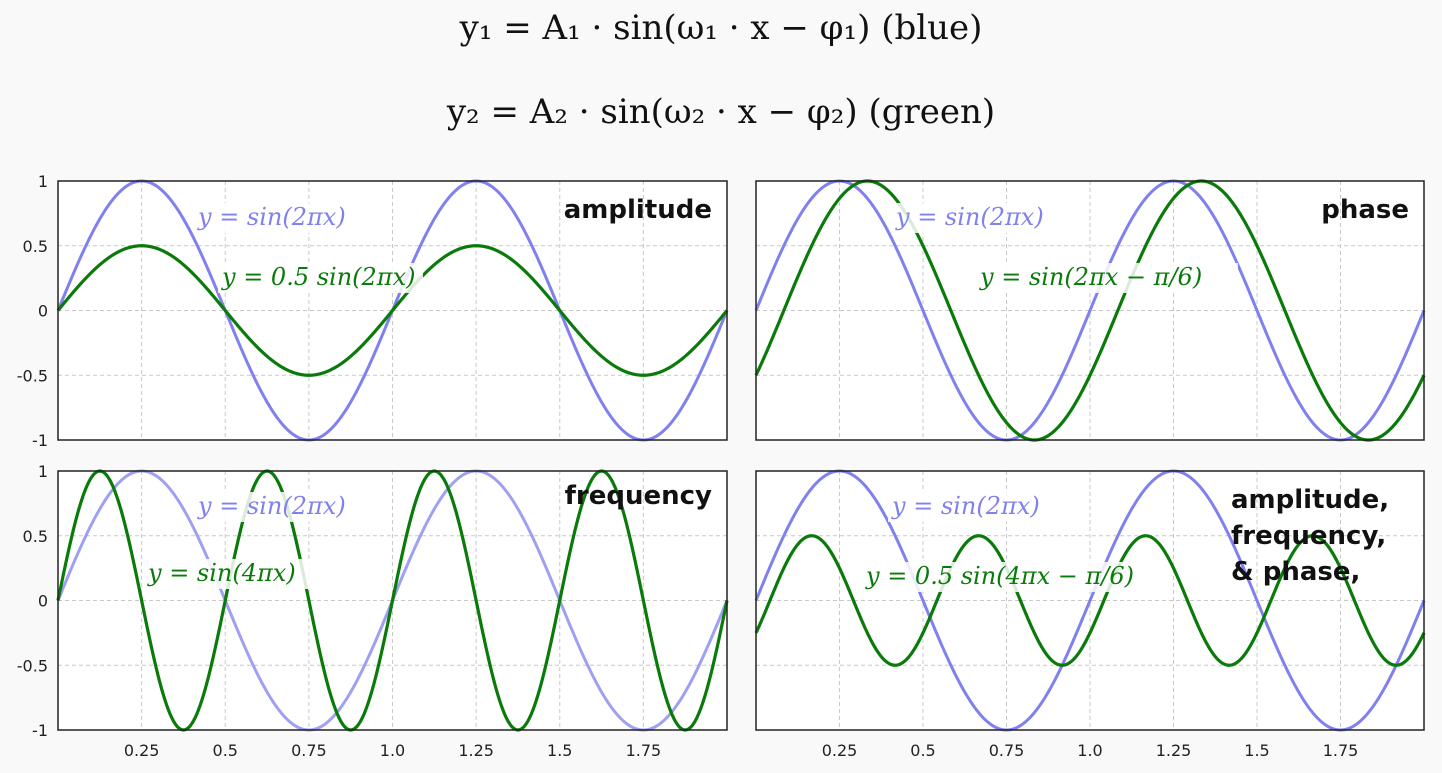 Image resolution: width=1442 pixels, height=773 pixels. What do you see at coordinates (721, 112) in the screenshot?
I see `formula-green: y₂ = A₂ · sin(ω₂ · x − φ₂) (green)` at bounding box center [721, 112].